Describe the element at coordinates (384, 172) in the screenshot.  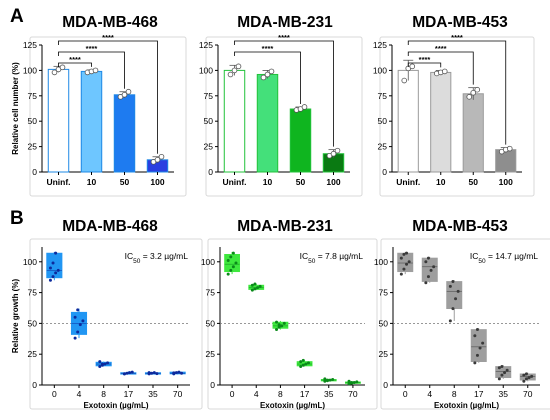
I see `bar-y-tick-label: 0` at that location.